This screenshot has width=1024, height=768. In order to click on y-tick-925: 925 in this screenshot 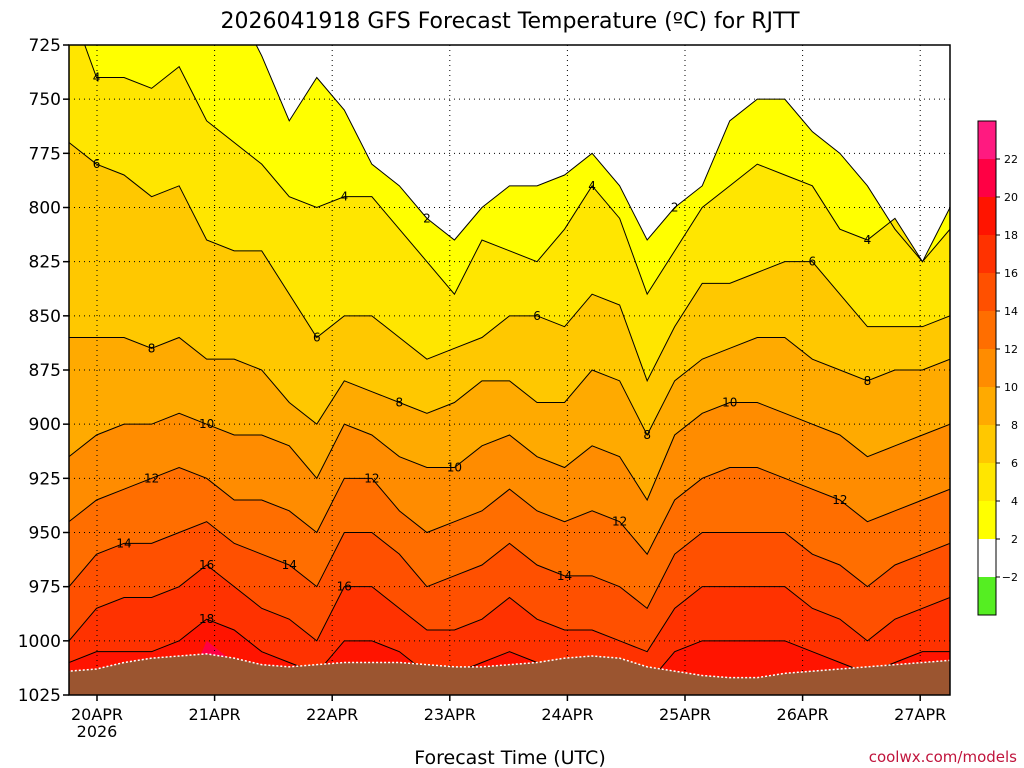, I will do `click(45, 479)`.